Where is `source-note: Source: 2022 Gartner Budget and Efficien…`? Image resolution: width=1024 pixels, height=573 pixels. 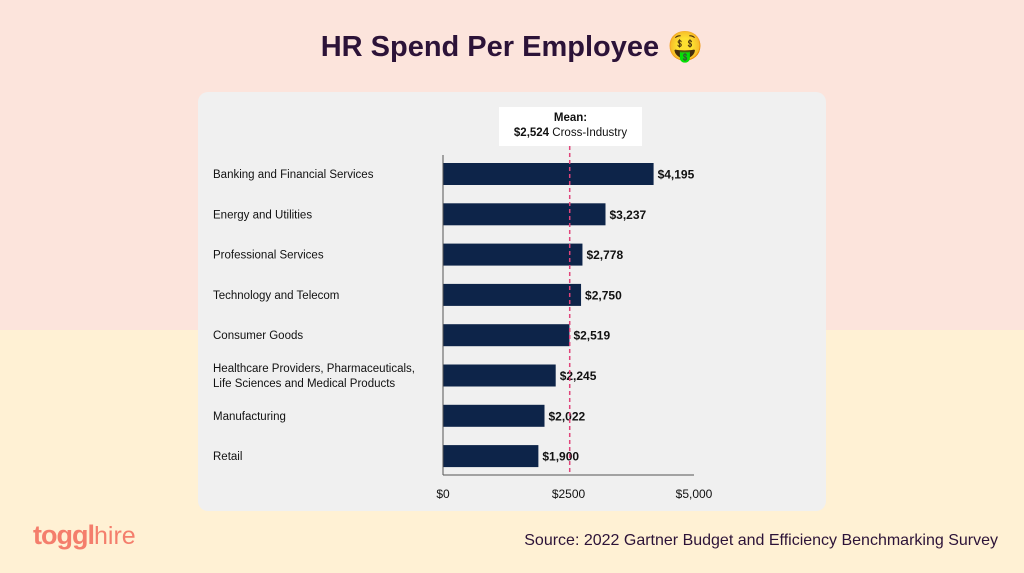 source-note: Source: 2022 Gartner Budget and Efficien… is located at coordinates (761, 540).